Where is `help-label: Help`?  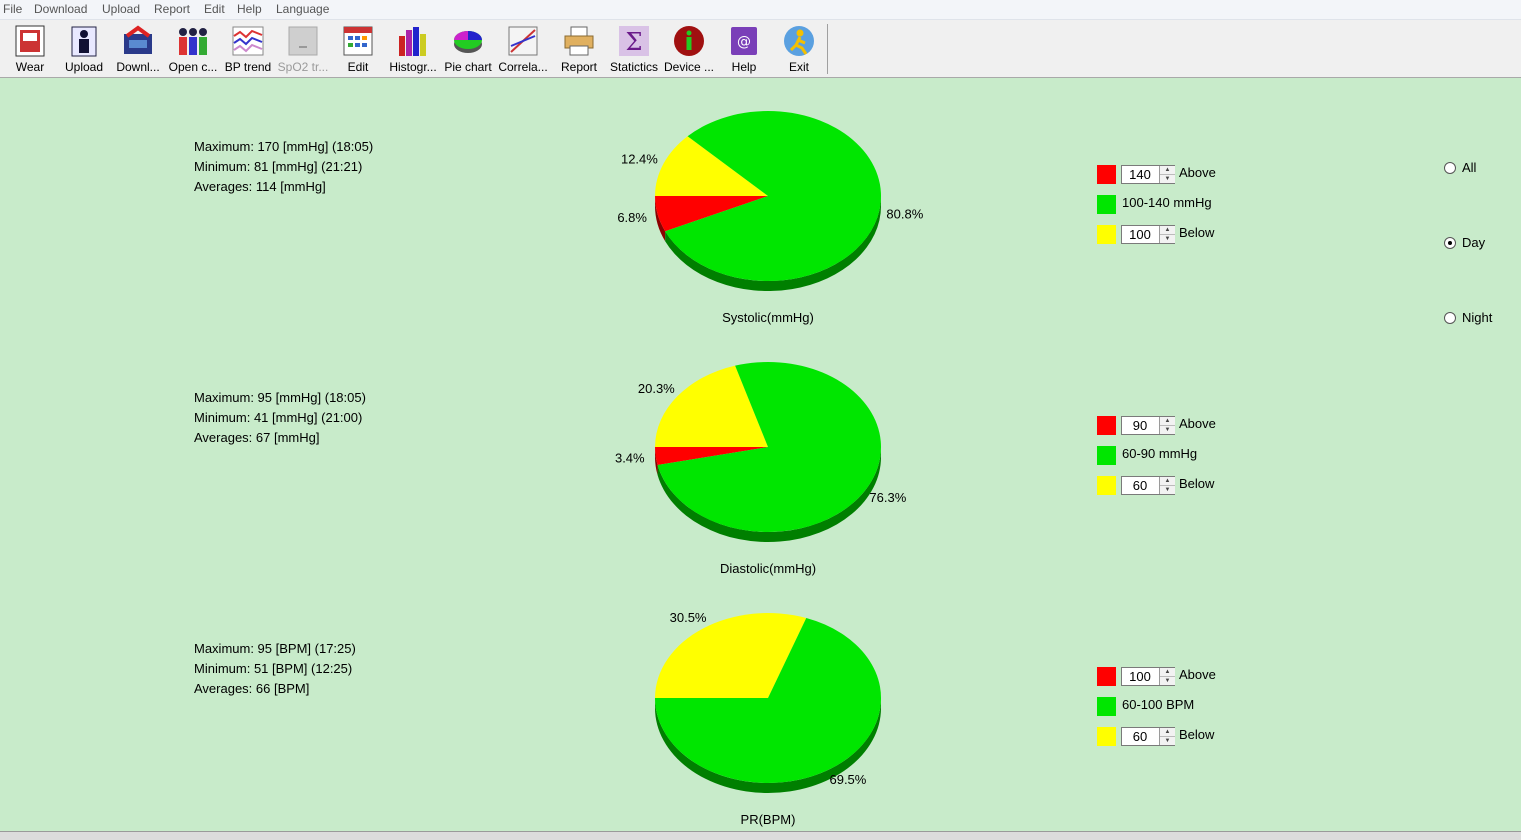 help-label: Help is located at coordinates (744, 67).